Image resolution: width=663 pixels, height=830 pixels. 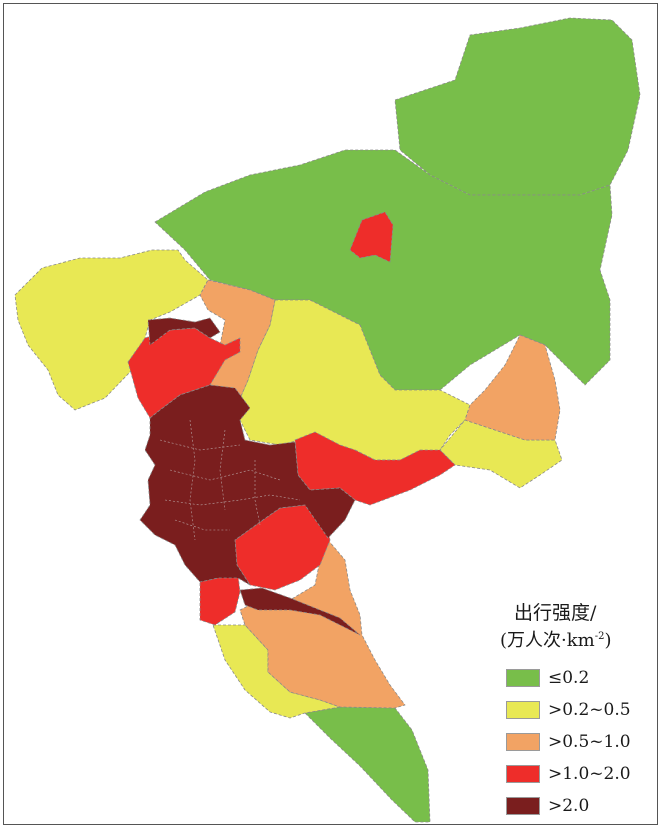 I want to click on legend-item-lowest: ≤0.2, so click(x=547, y=678).